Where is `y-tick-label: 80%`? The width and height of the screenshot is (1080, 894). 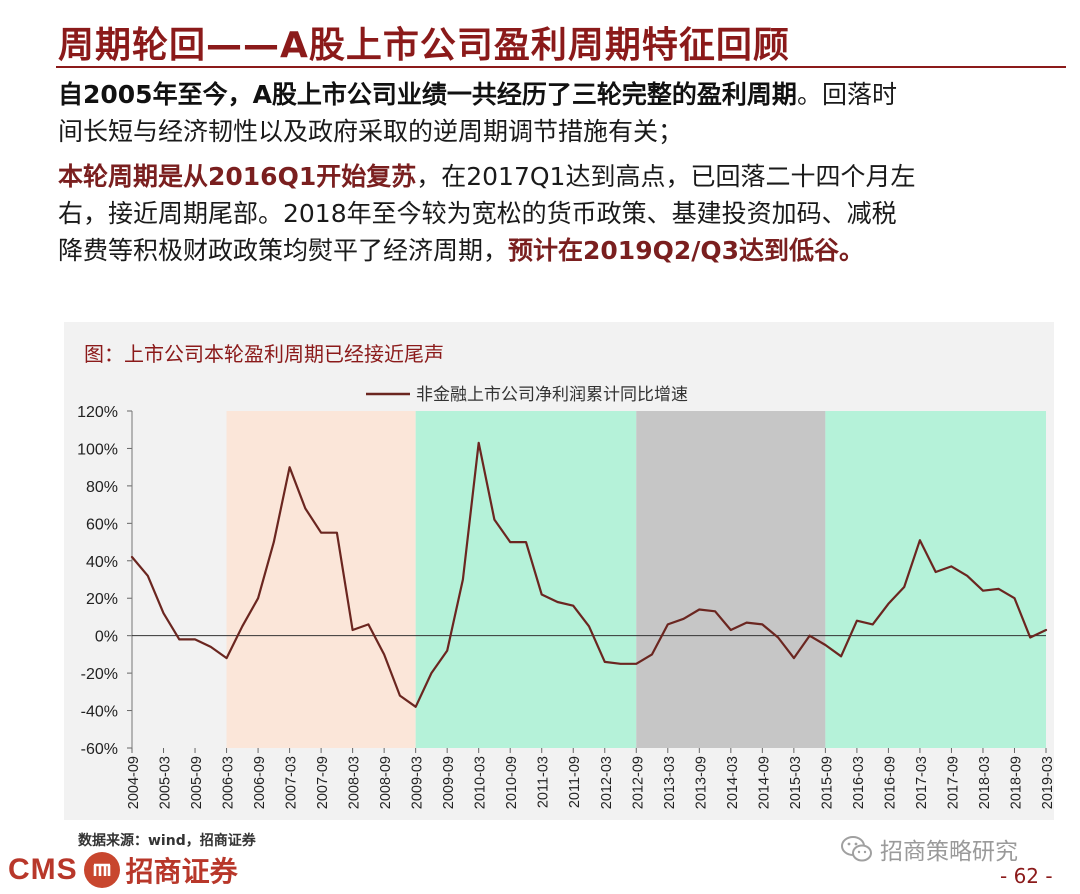 y-tick-label: 80% is located at coordinates (102, 487).